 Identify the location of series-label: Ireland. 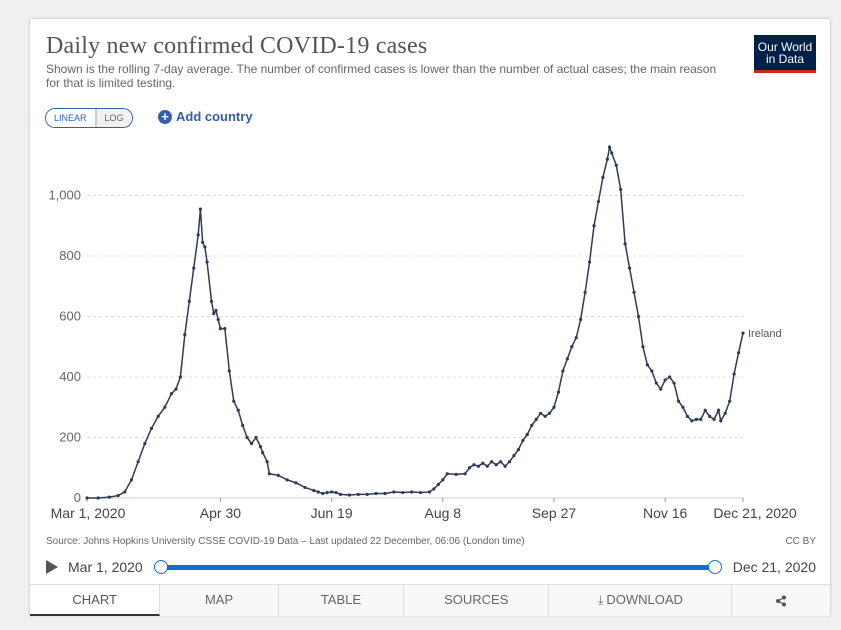
(765, 334).